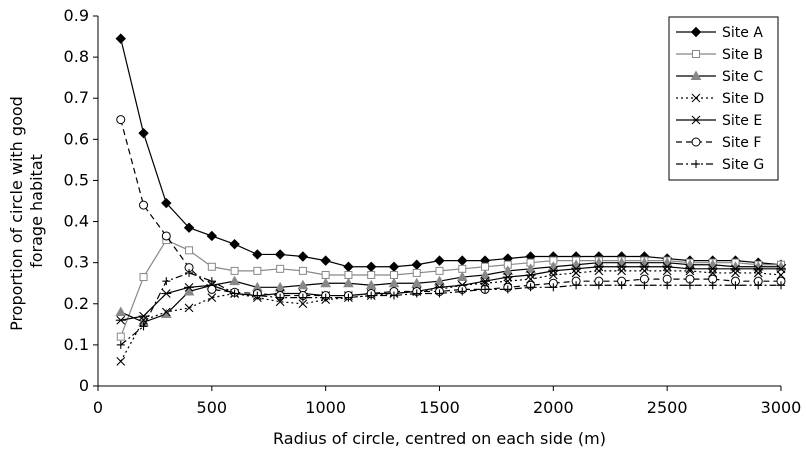 This screenshot has width=806, height=453. Describe the element at coordinates (76, 262) in the screenshot. I see `y-tick-label: 0.3` at that location.